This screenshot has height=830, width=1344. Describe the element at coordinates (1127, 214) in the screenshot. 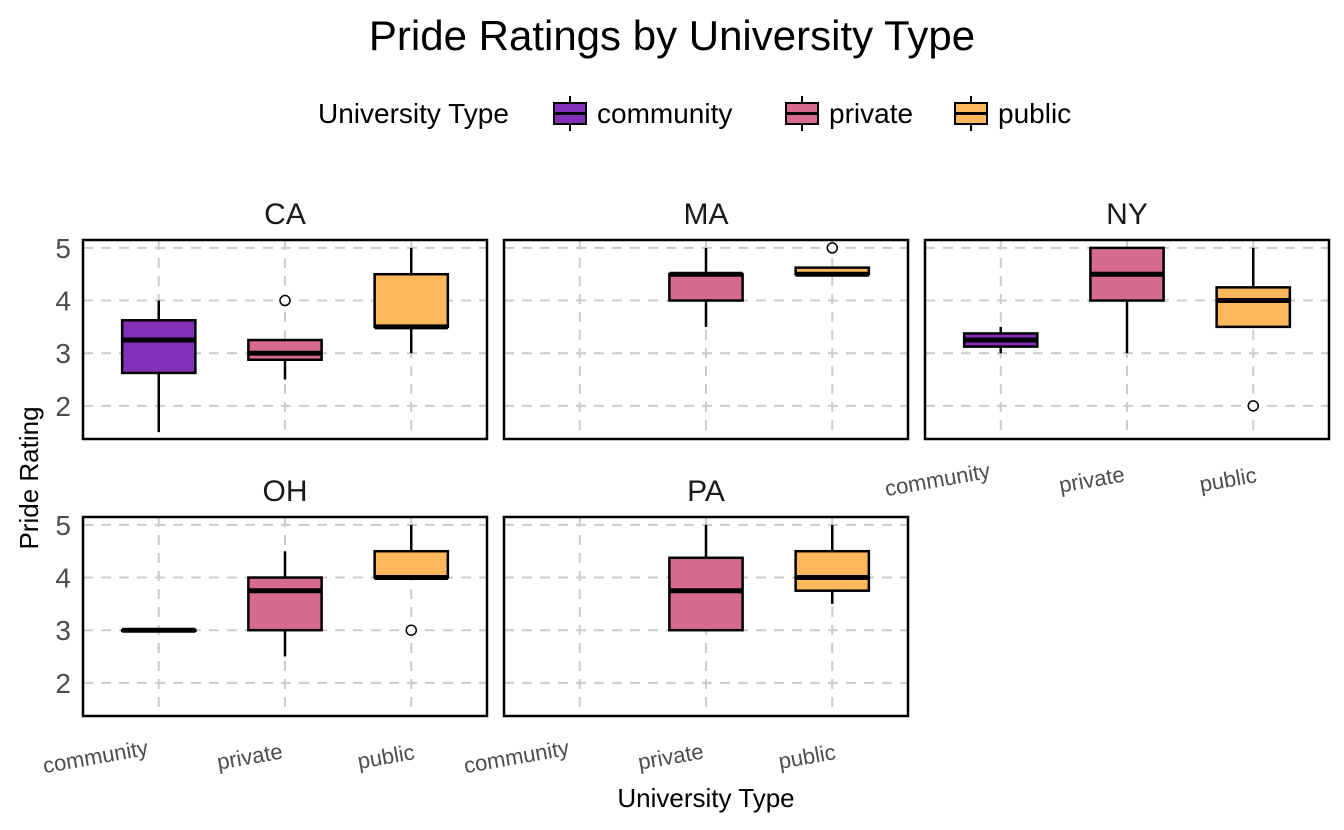

I see `facet-label: NY` at that location.